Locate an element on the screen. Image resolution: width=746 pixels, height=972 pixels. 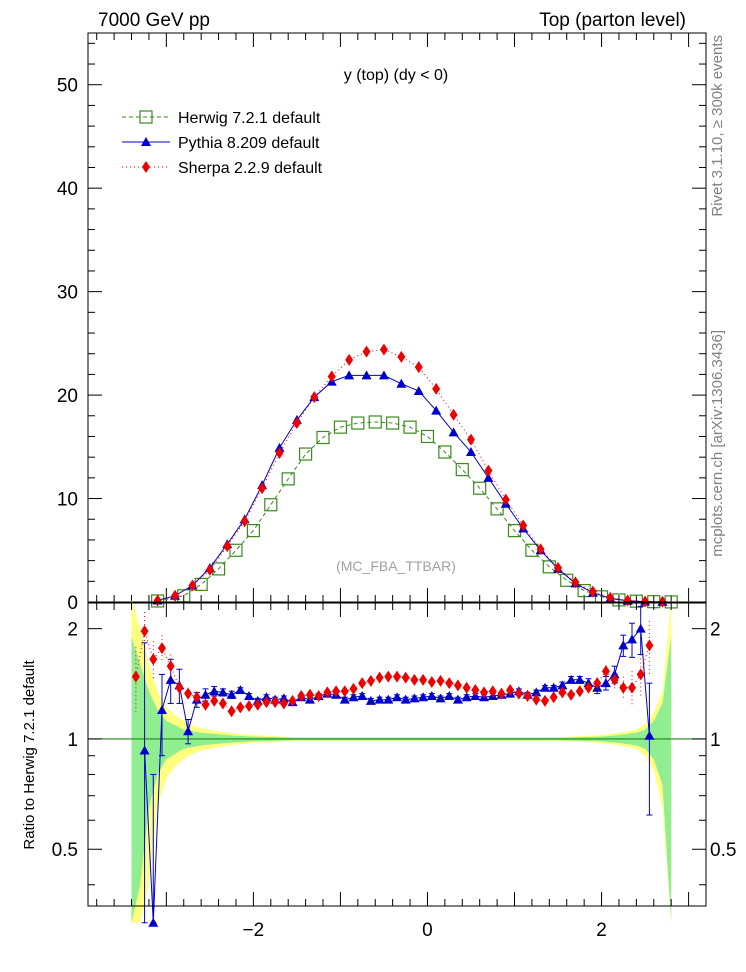
ratio-y-tick-label-right: 0.5 is located at coordinates (723, 850).